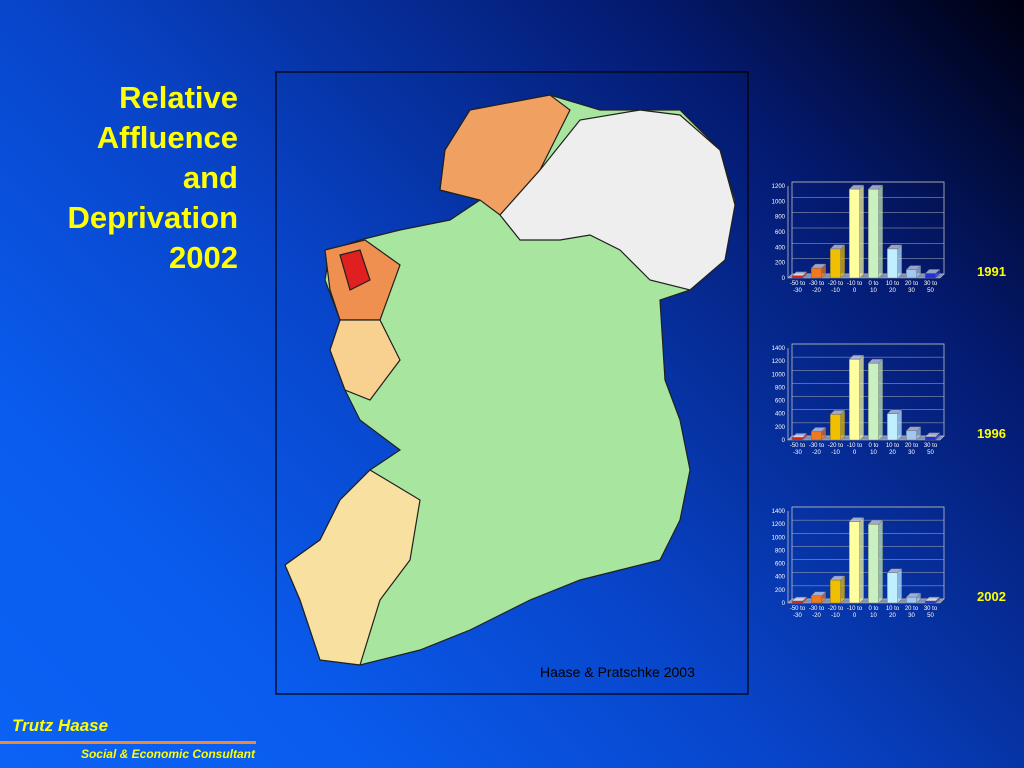 This screenshot has height=768, width=1024. I want to click on title-line: Deprivation, so click(152, 217).